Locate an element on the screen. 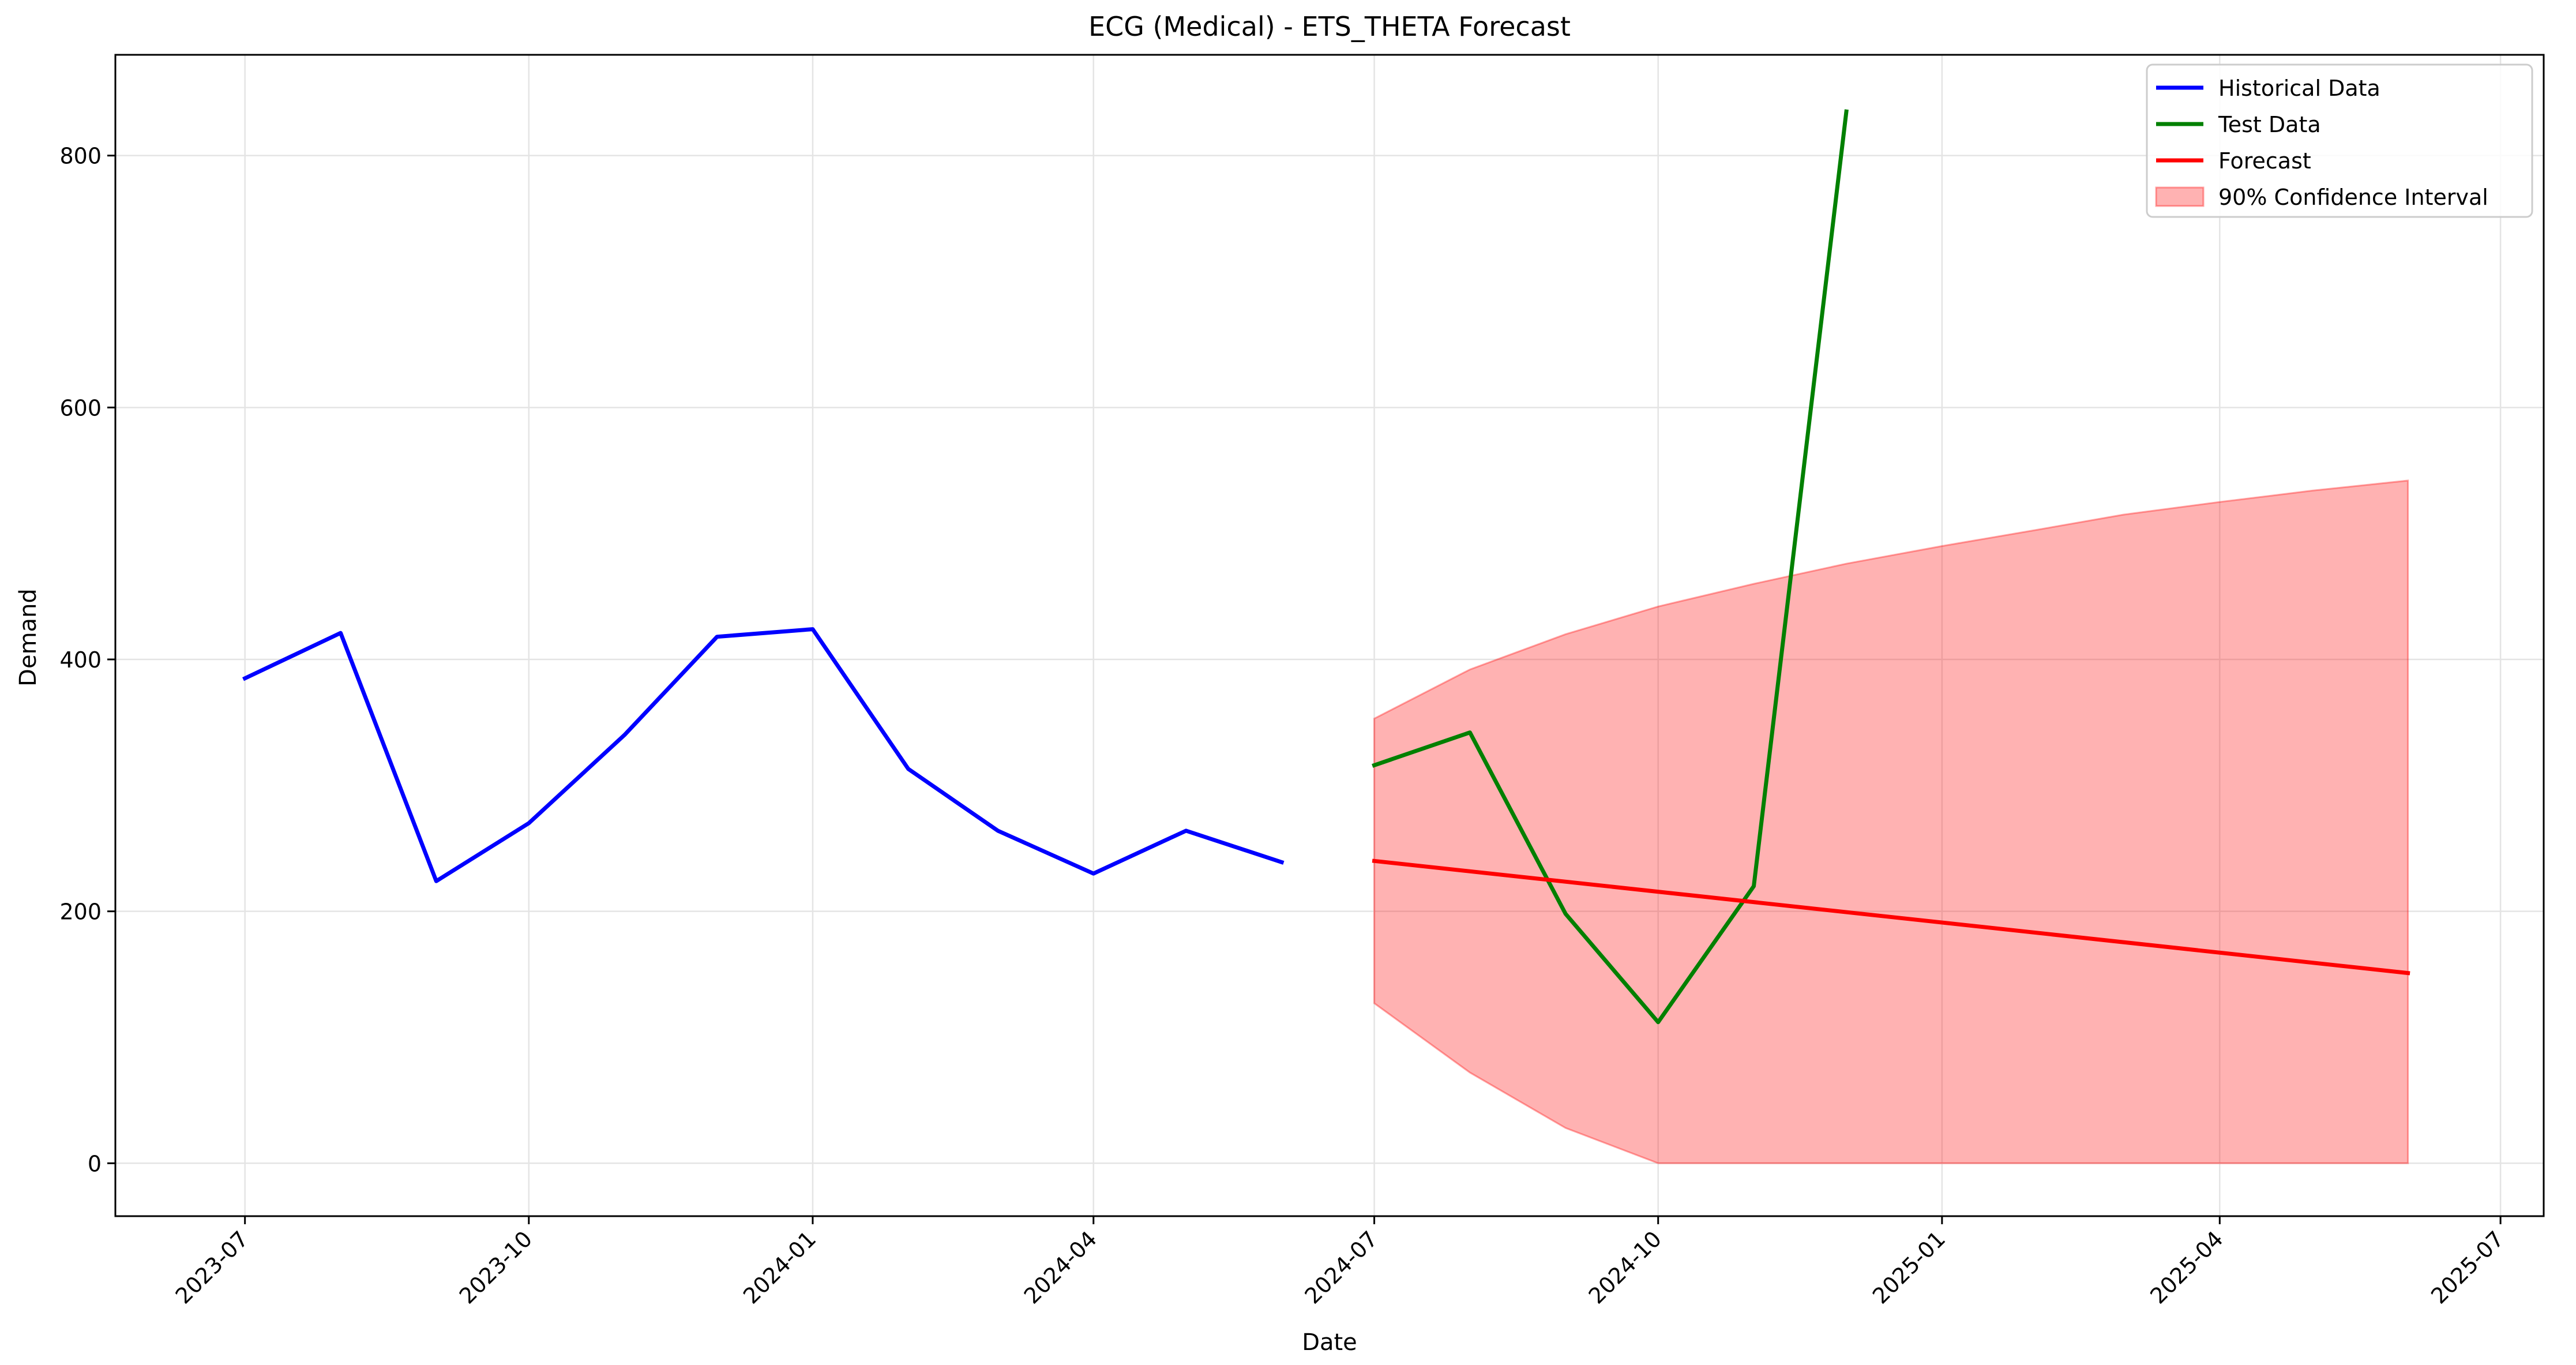 This screenshot has width=2576, height=1365. test-data-line is located at coordinates (1610, 567).